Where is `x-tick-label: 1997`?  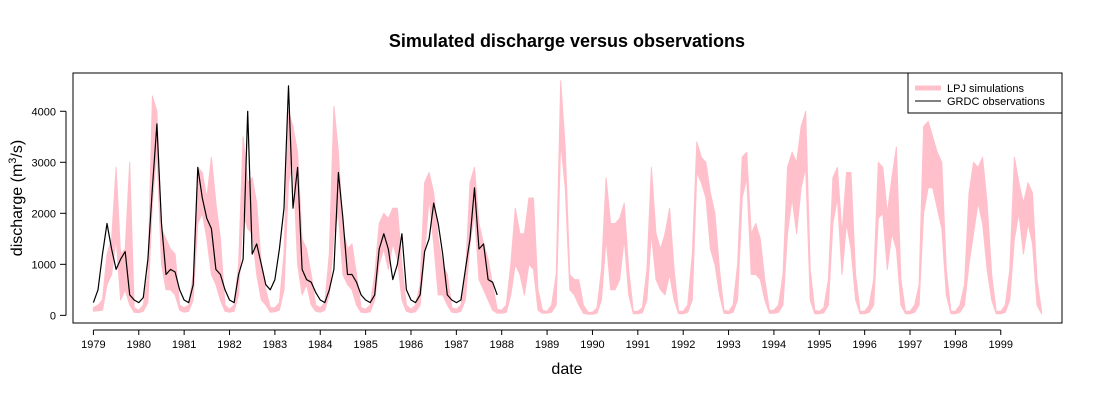
x-tick-label: 1997 is located at coordinates (910, 345).